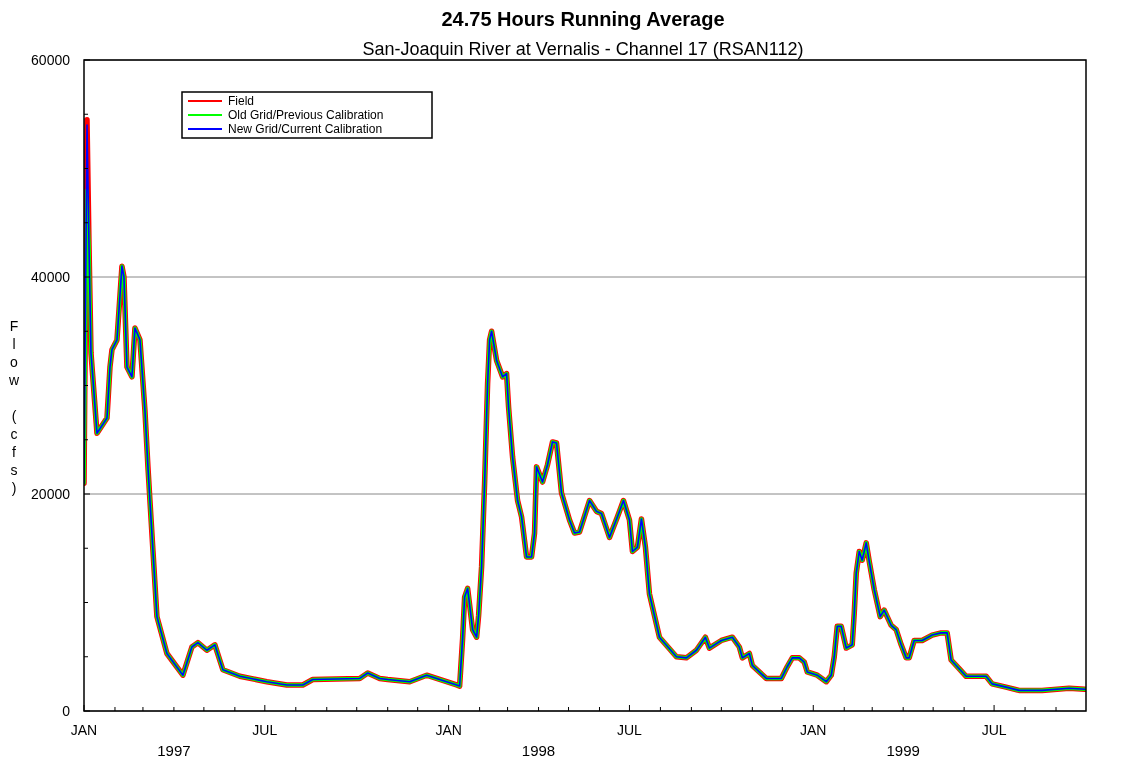 The image size is (1126, 768). Describe the element at coordinates (305, 129) in the screenshot. I see `legend-label: New Grid/Current Calibration` at that location.